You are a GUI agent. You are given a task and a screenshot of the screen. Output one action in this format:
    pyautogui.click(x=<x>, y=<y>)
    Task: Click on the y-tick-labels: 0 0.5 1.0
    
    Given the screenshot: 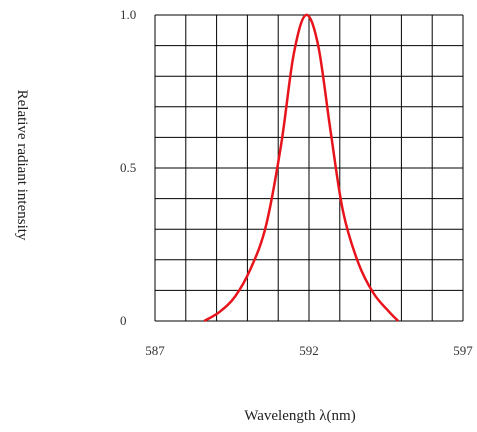 What is the action you would take?
    pyautogui.click(x=128, y=167)
    